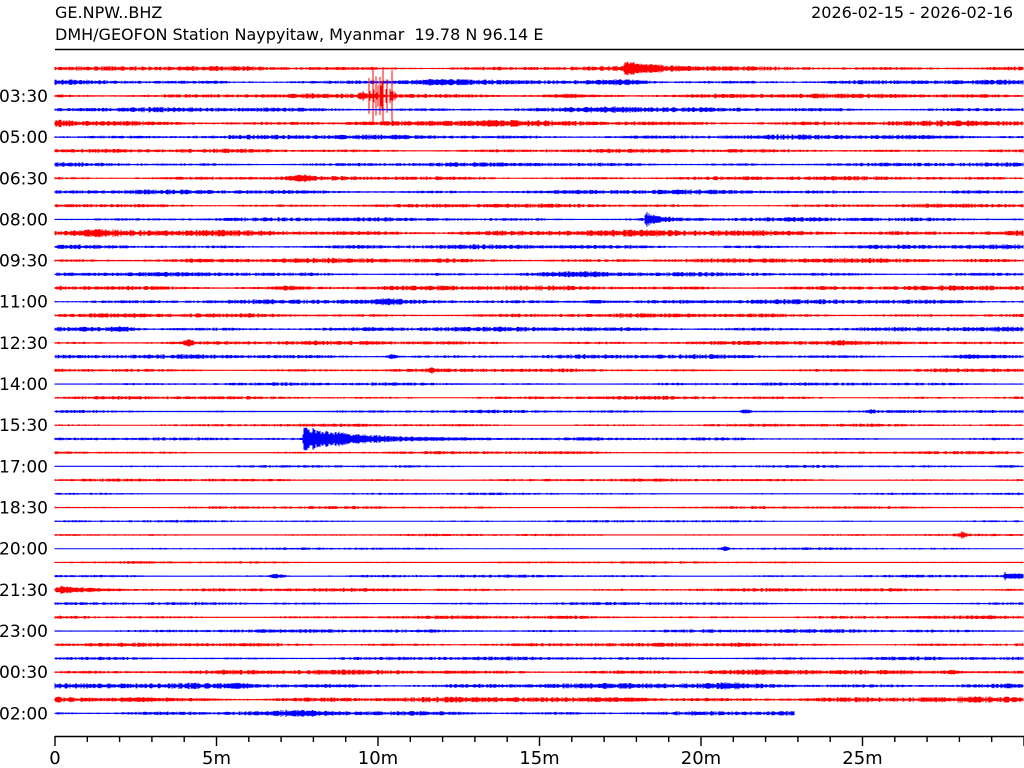  I want to click on stream-id: GE.NPW..BHZ, so click(109, 12).